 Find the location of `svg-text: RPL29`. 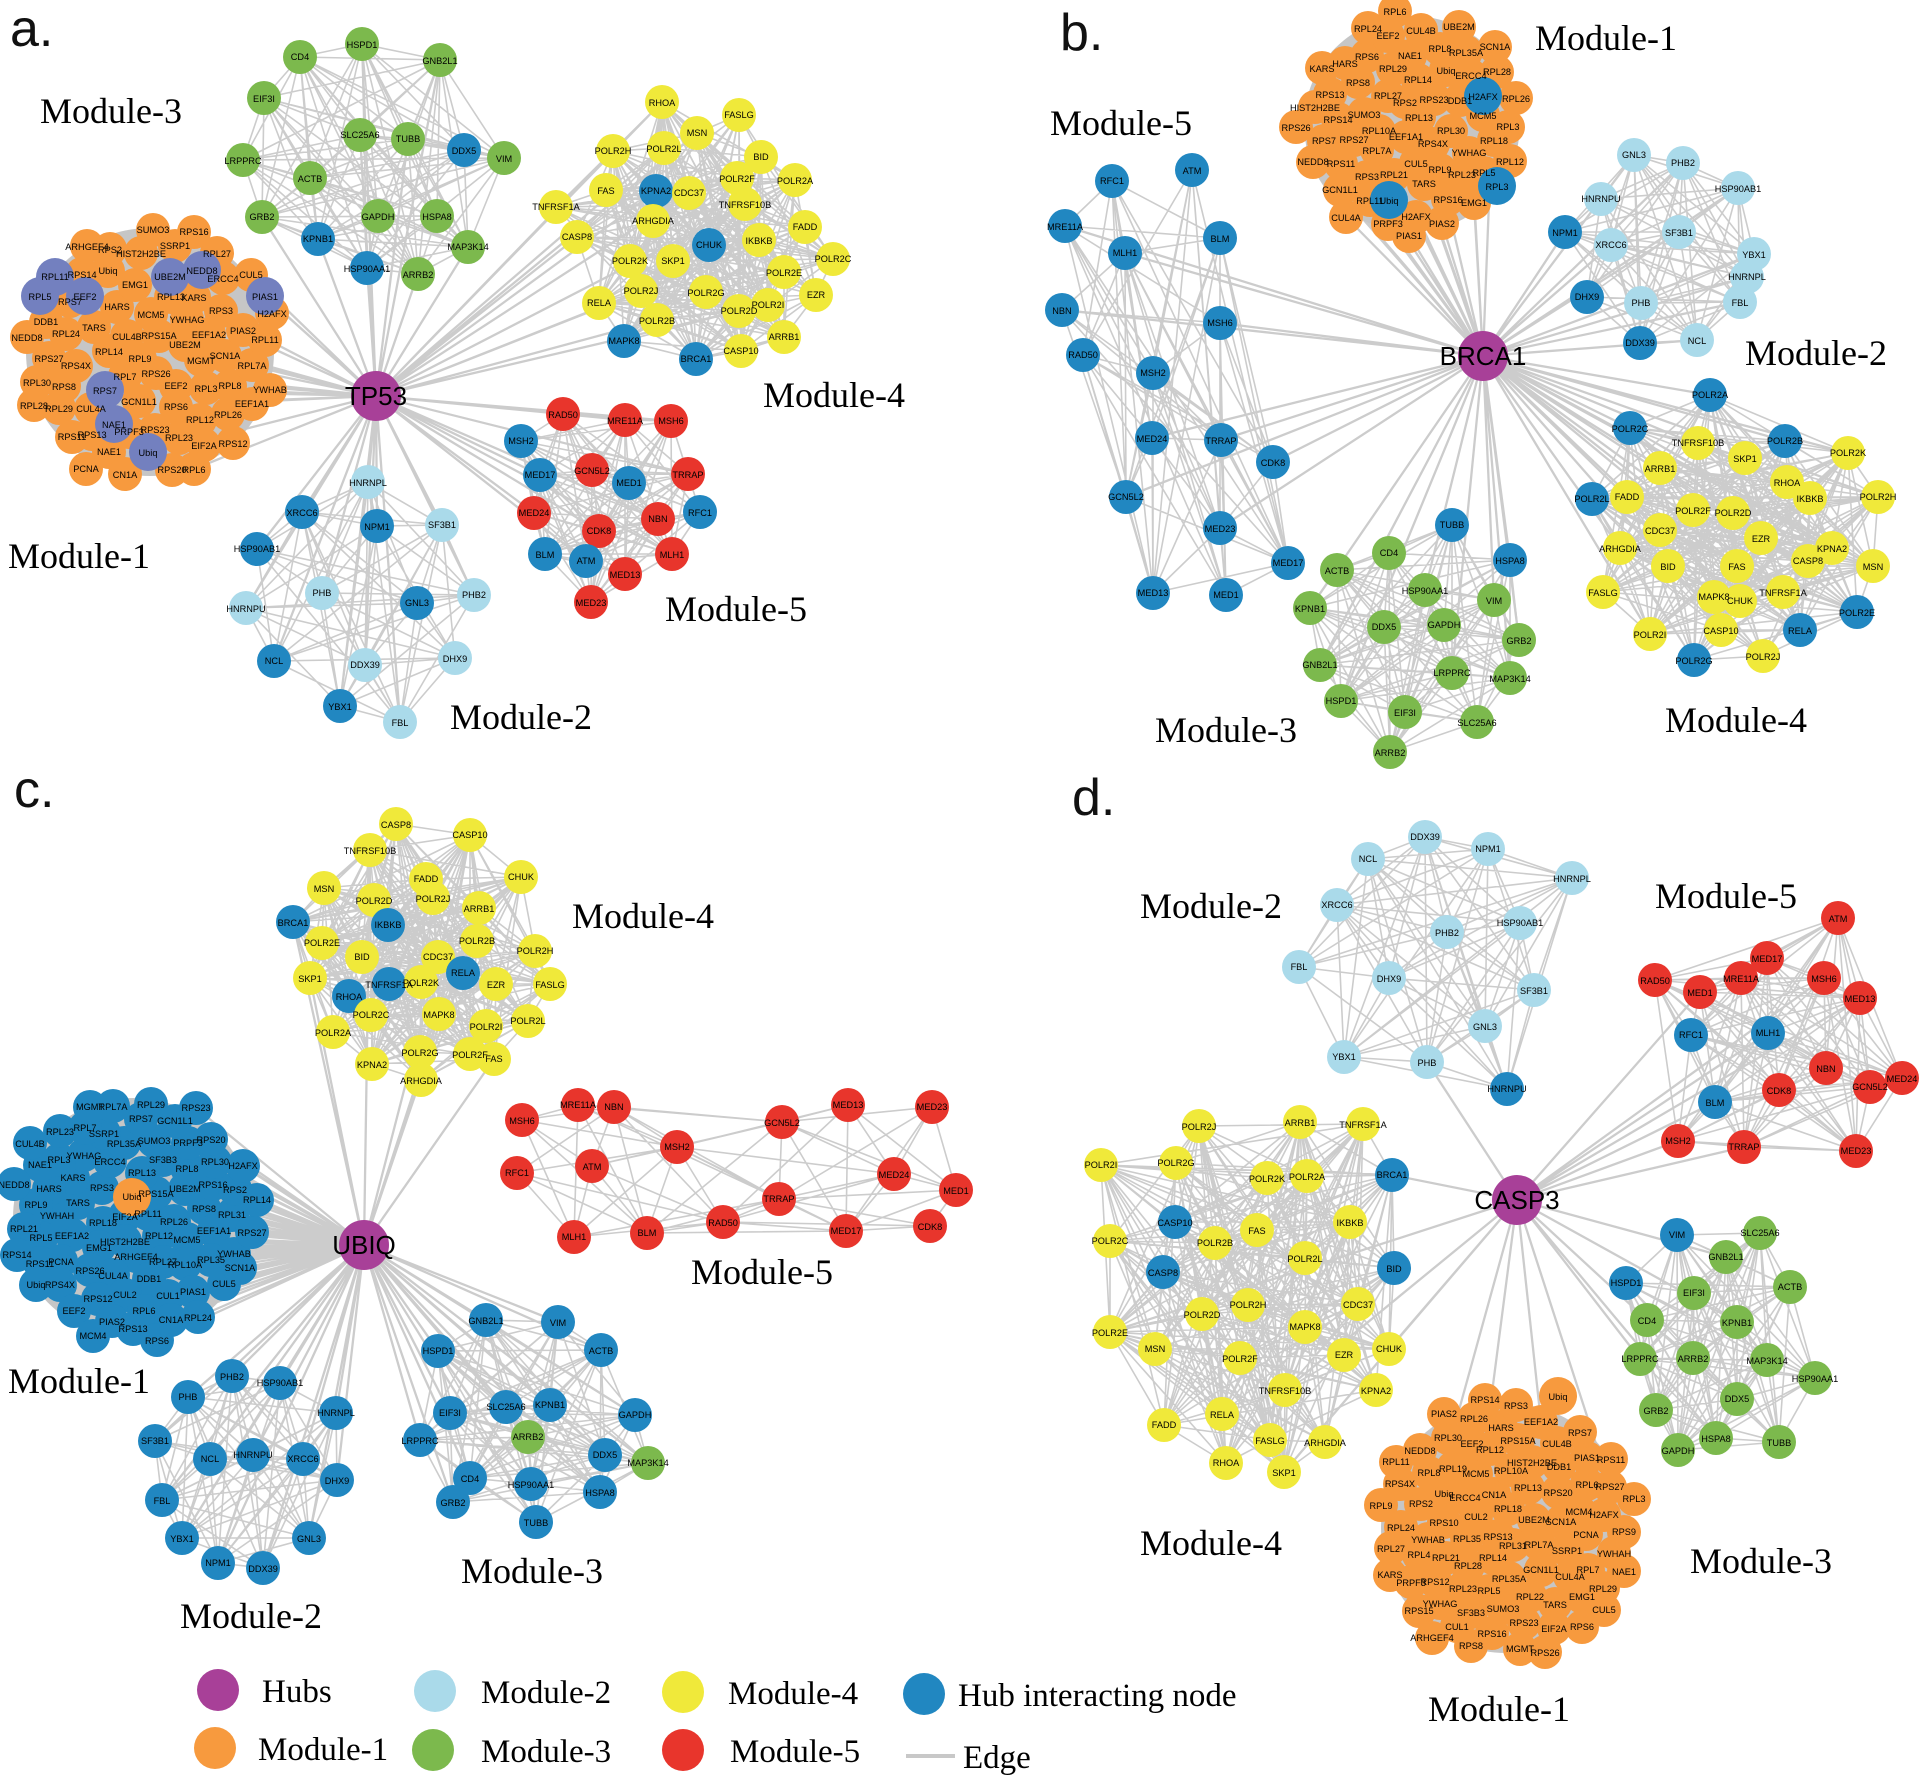

svg-text: RPL29 is located at coordinates (59, 409).